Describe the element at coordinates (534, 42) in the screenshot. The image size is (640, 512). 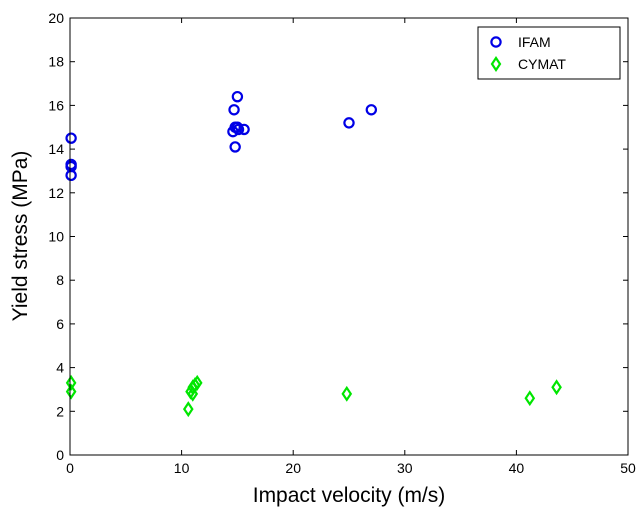
I see `legend-label: IFAM` at that location.